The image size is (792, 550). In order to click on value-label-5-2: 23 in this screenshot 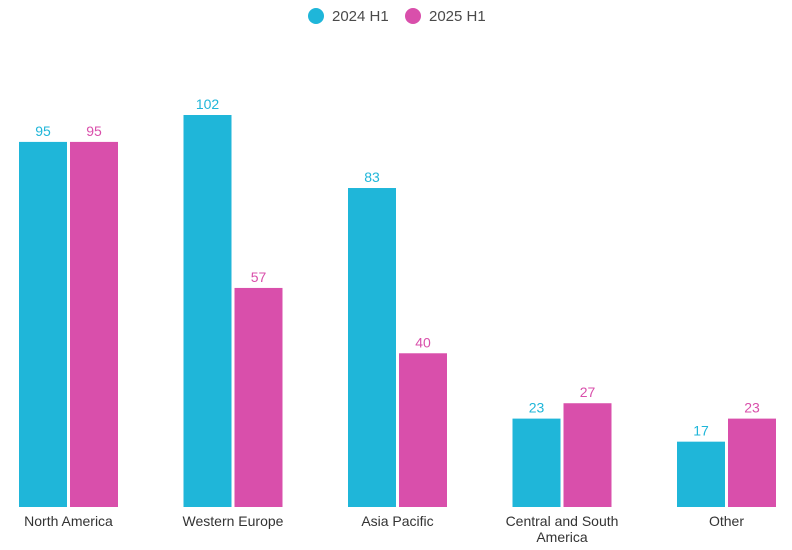, I will do `click(752, 408)`.